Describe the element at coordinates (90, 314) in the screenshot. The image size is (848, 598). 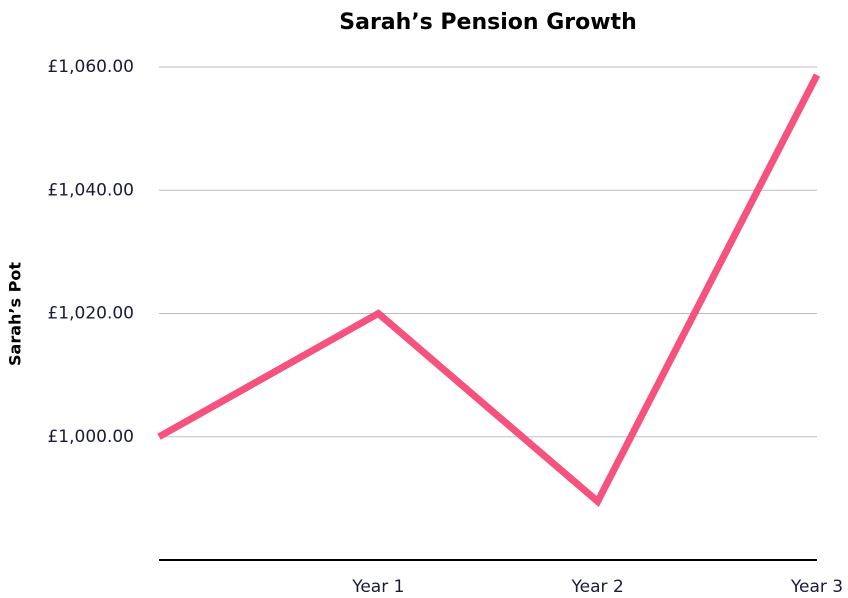
I see `y-tick-label: £1,020.00` at that location.